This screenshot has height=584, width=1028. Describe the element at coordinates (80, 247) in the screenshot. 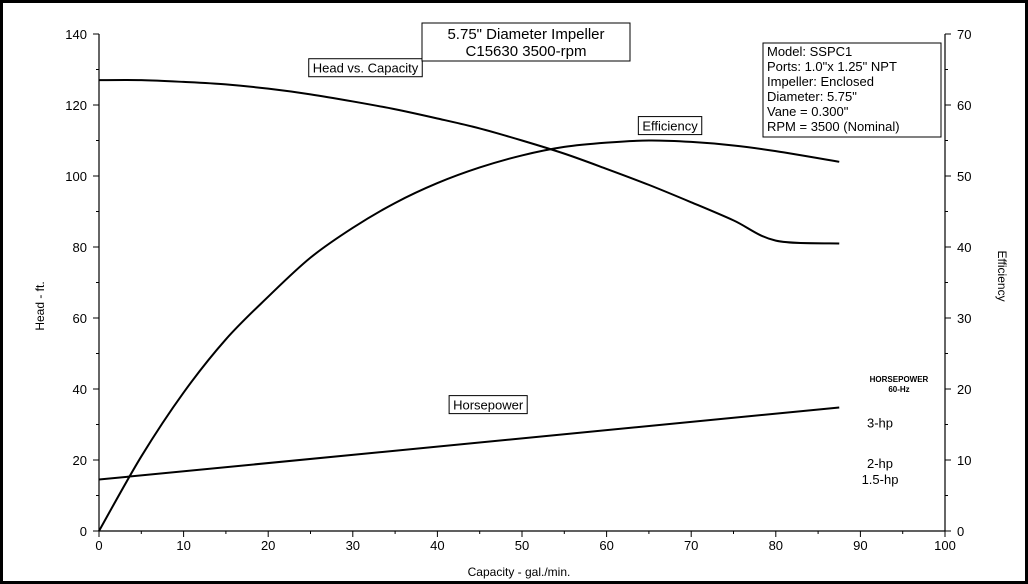

I see `y-tick-label: 80` at that location.